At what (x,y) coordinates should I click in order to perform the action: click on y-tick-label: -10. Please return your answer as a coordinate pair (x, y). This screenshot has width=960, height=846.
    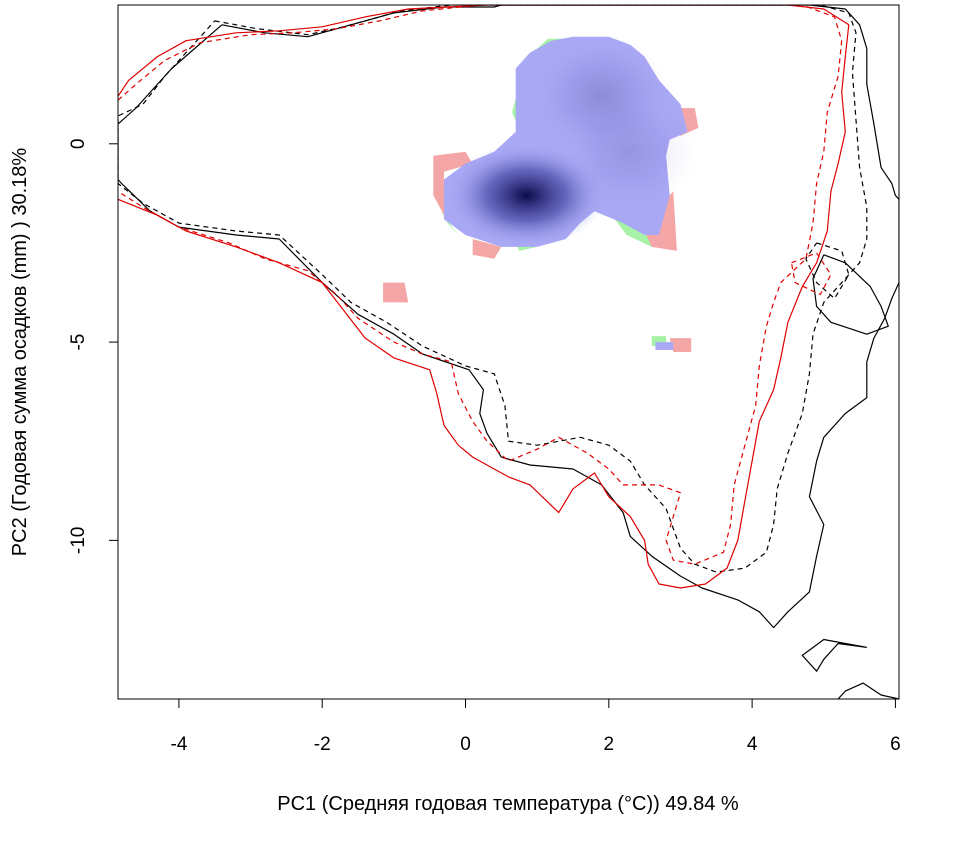
    Looking at the image, I should click on (78, 540).